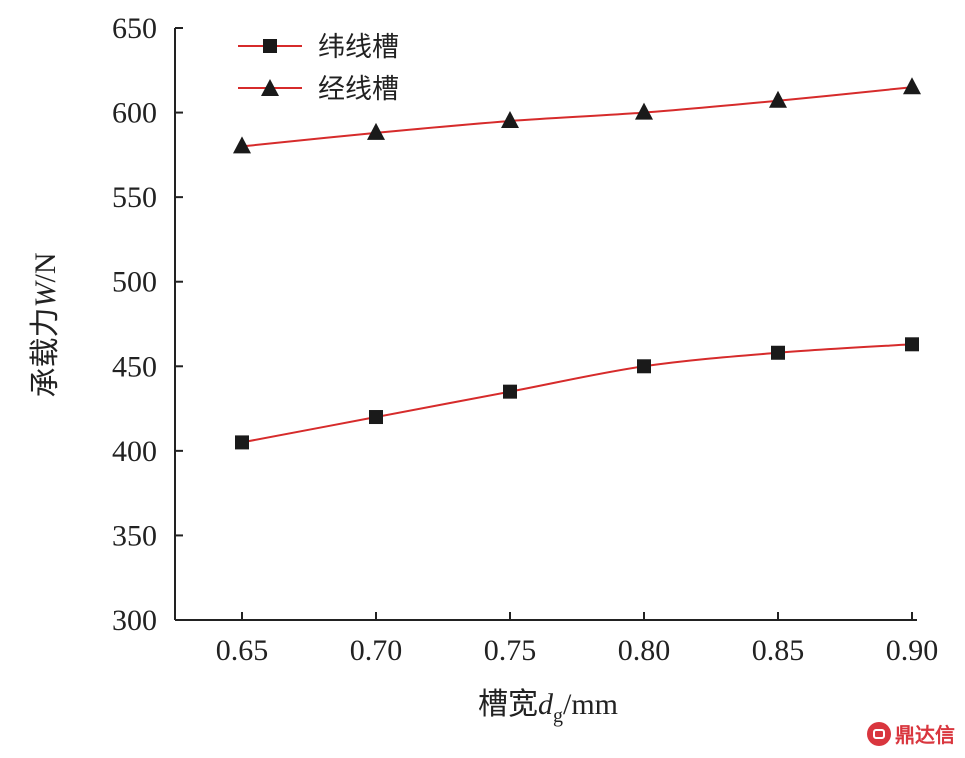 This screenshot has height=758, width=965. Describe the element at coordinates (45, 325) in the screenshot. I see `y-axis-title: 承载力W/N` at that location.